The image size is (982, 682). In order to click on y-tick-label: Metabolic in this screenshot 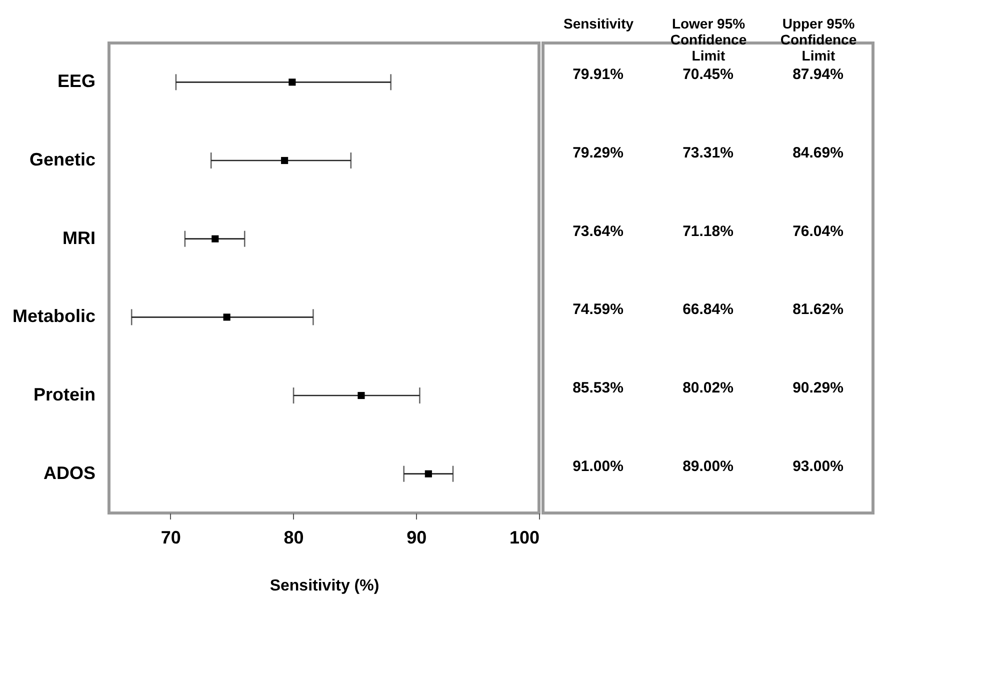, I will do `click(54, 316)`.